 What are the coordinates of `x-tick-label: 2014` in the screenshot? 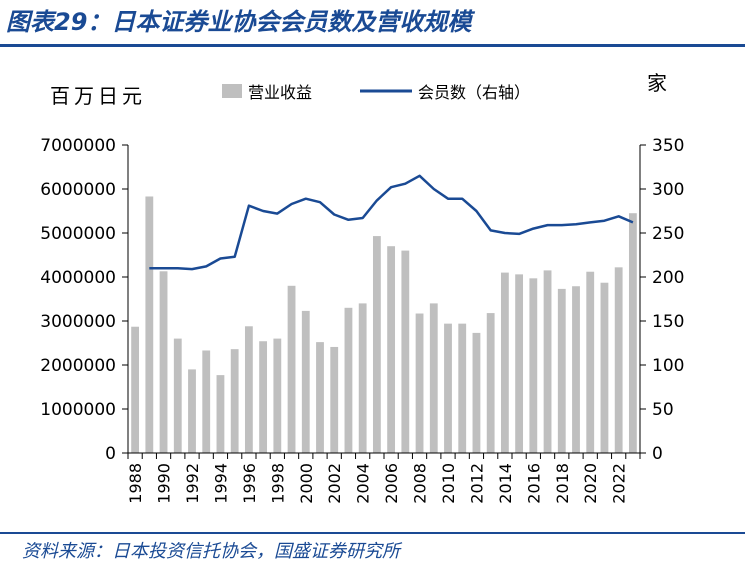 It's located at (505, 483).